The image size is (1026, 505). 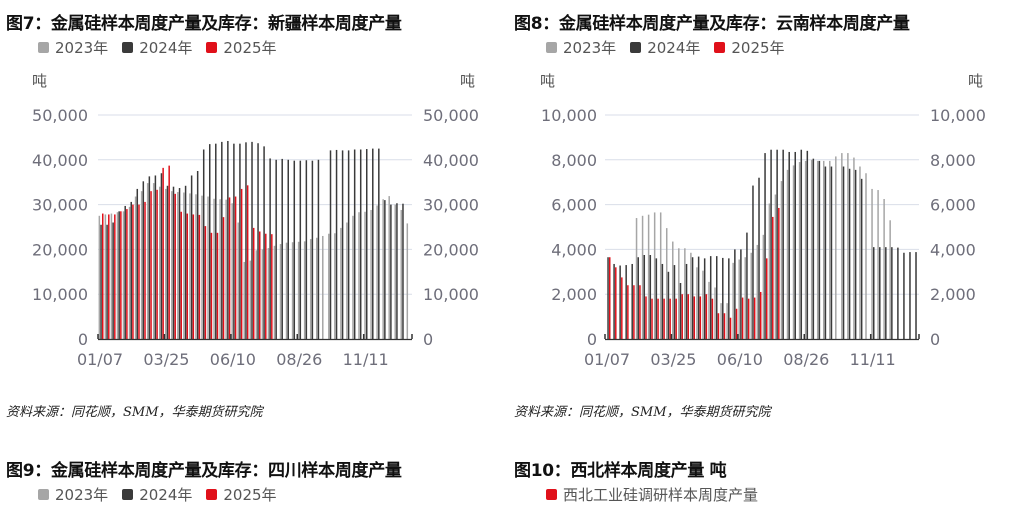 What do you see at coordinates (60, 205) in the screenshot?
I see `y-tick-left: 30,000` at bounding box center [60, 205].